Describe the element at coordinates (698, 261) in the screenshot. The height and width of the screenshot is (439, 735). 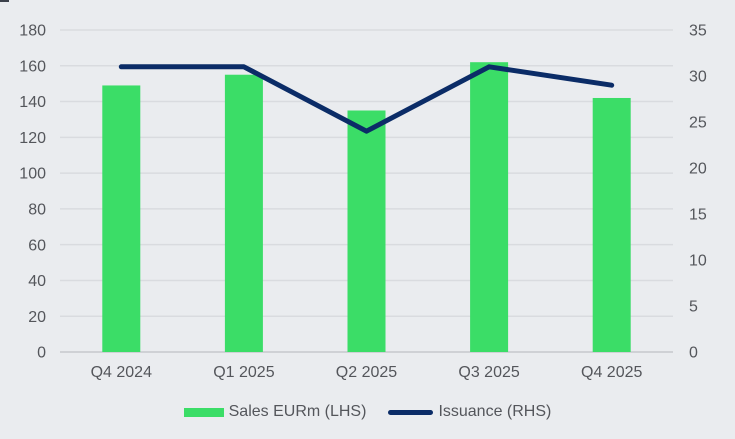
I see `right-axis-tick-label: 10` at that location.